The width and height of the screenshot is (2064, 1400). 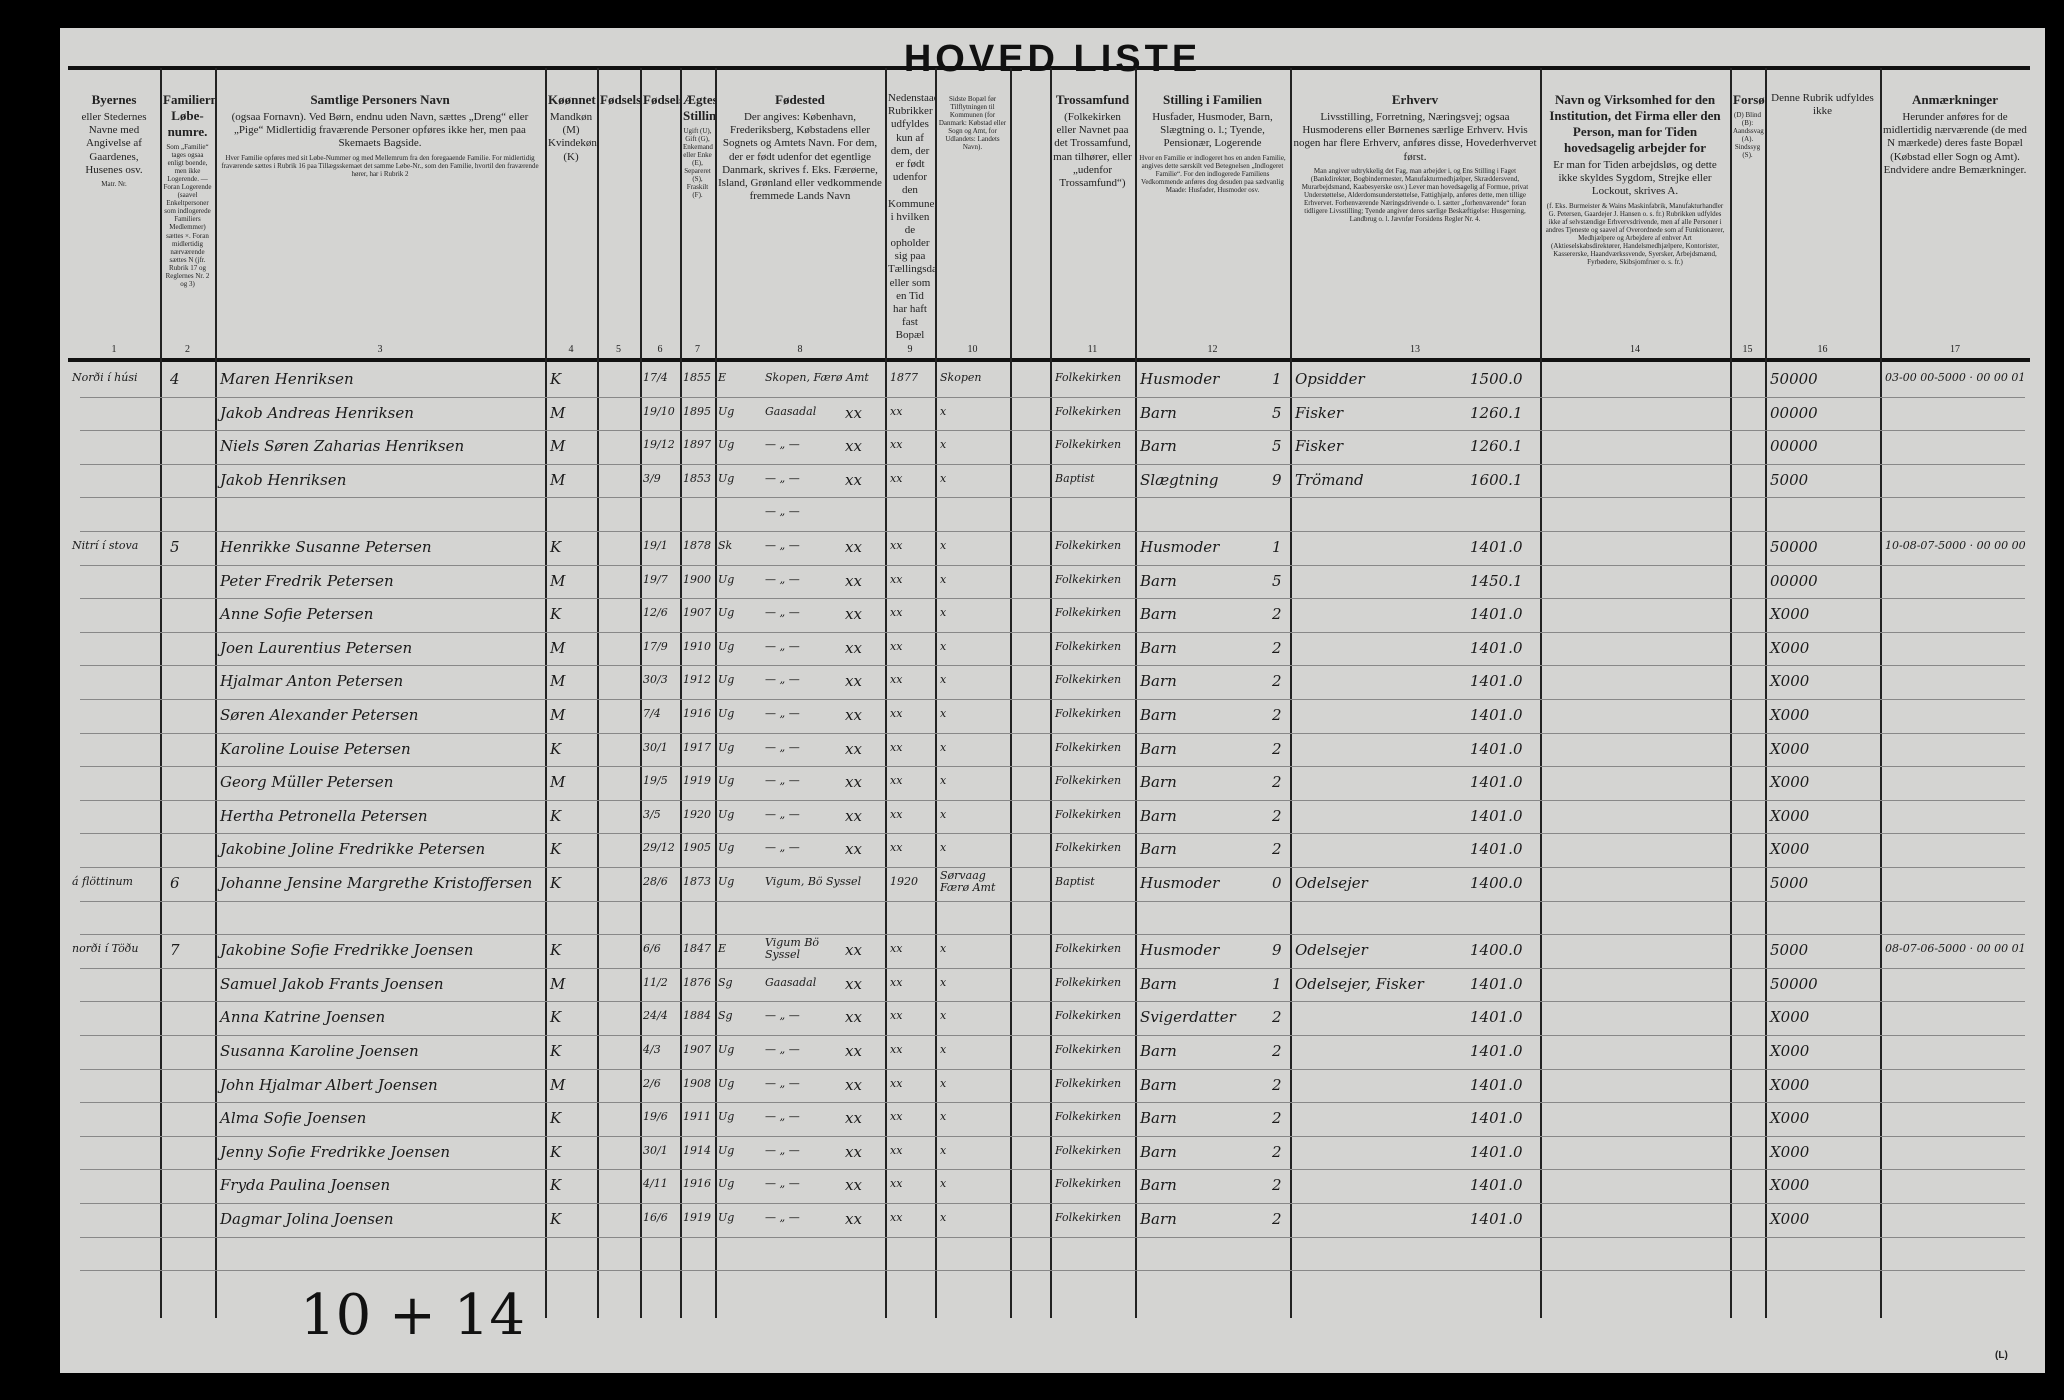 I want to click on cell-c17: 08-07-06-5000 · 00 00 01, so click(x=1955, y=949).